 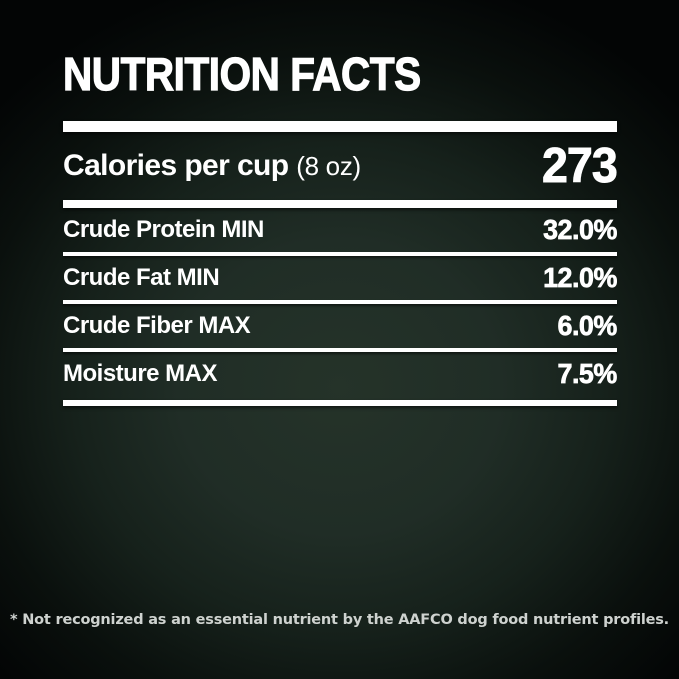 What do you see at coordinates (340, 126) in the screenshot?
I see `divider-thick-top` at bounding box center [340, 126].